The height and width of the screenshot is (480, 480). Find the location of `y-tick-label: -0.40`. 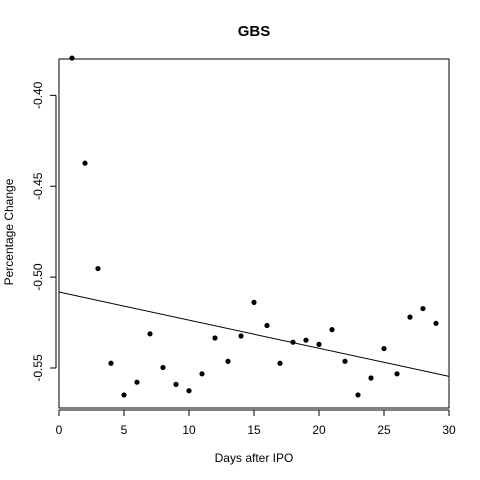

y-tick-label: -0.40 is located at coordinates (38, 95).